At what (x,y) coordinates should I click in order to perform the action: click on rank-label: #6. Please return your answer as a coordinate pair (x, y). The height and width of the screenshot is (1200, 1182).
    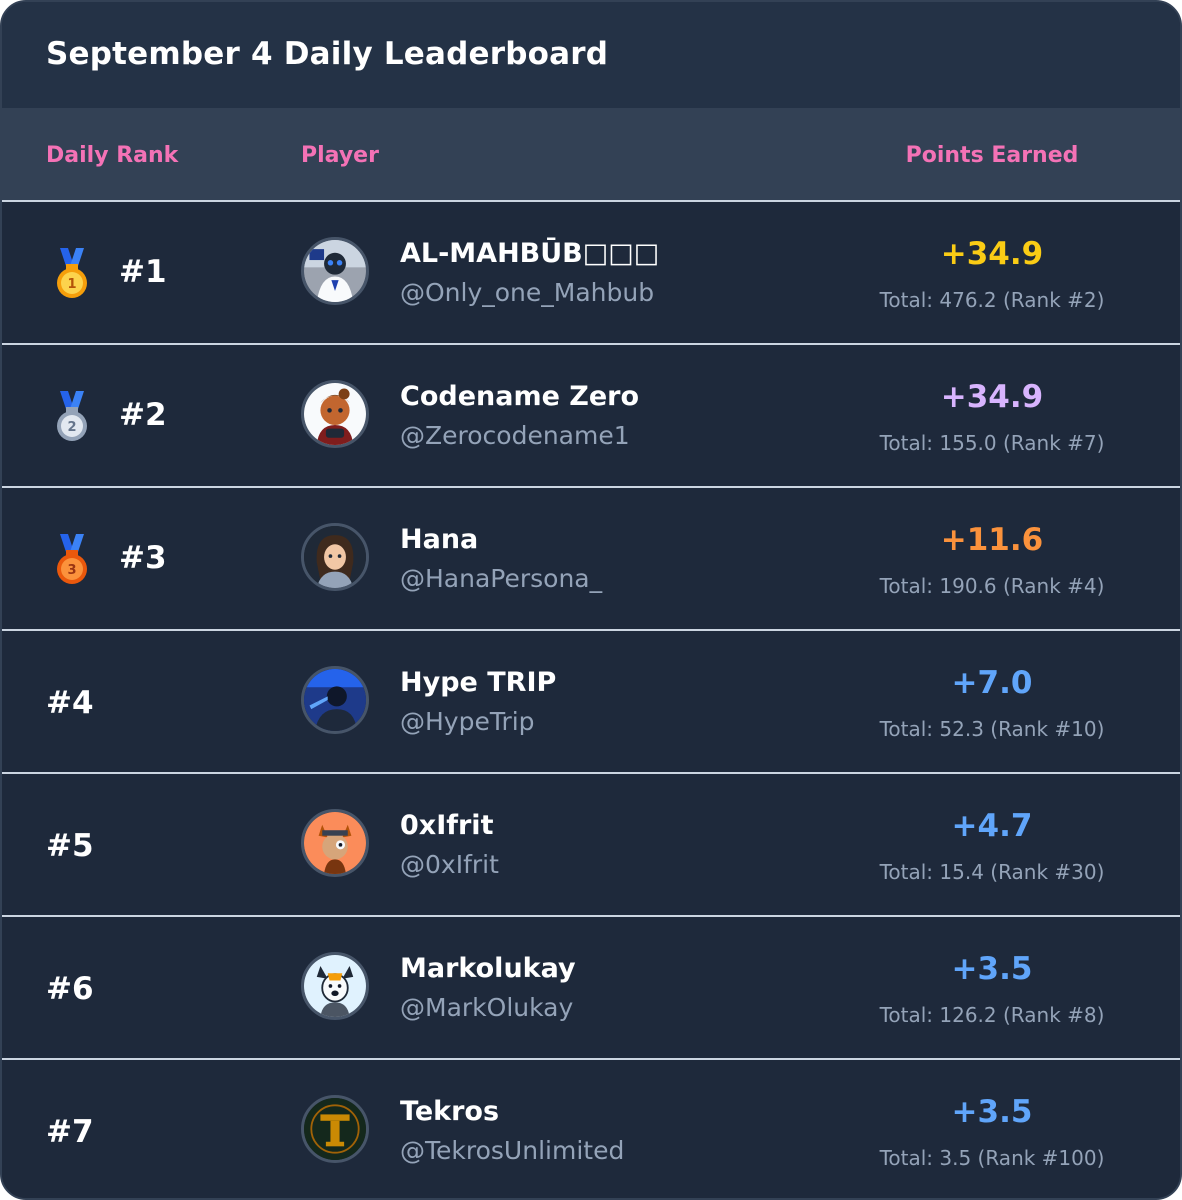
    Looking at the image, I should click on (70, 989).